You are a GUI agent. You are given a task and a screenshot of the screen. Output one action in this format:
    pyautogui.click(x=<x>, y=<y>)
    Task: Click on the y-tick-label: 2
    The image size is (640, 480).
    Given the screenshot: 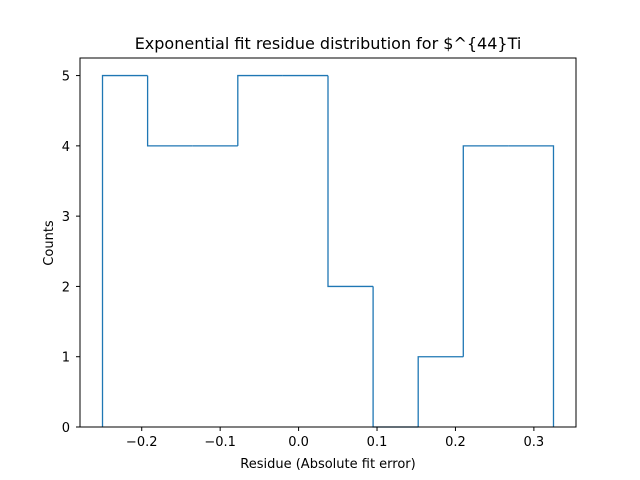 What is the action you would take?
    pyautogui.click(x=66, y=287)
    